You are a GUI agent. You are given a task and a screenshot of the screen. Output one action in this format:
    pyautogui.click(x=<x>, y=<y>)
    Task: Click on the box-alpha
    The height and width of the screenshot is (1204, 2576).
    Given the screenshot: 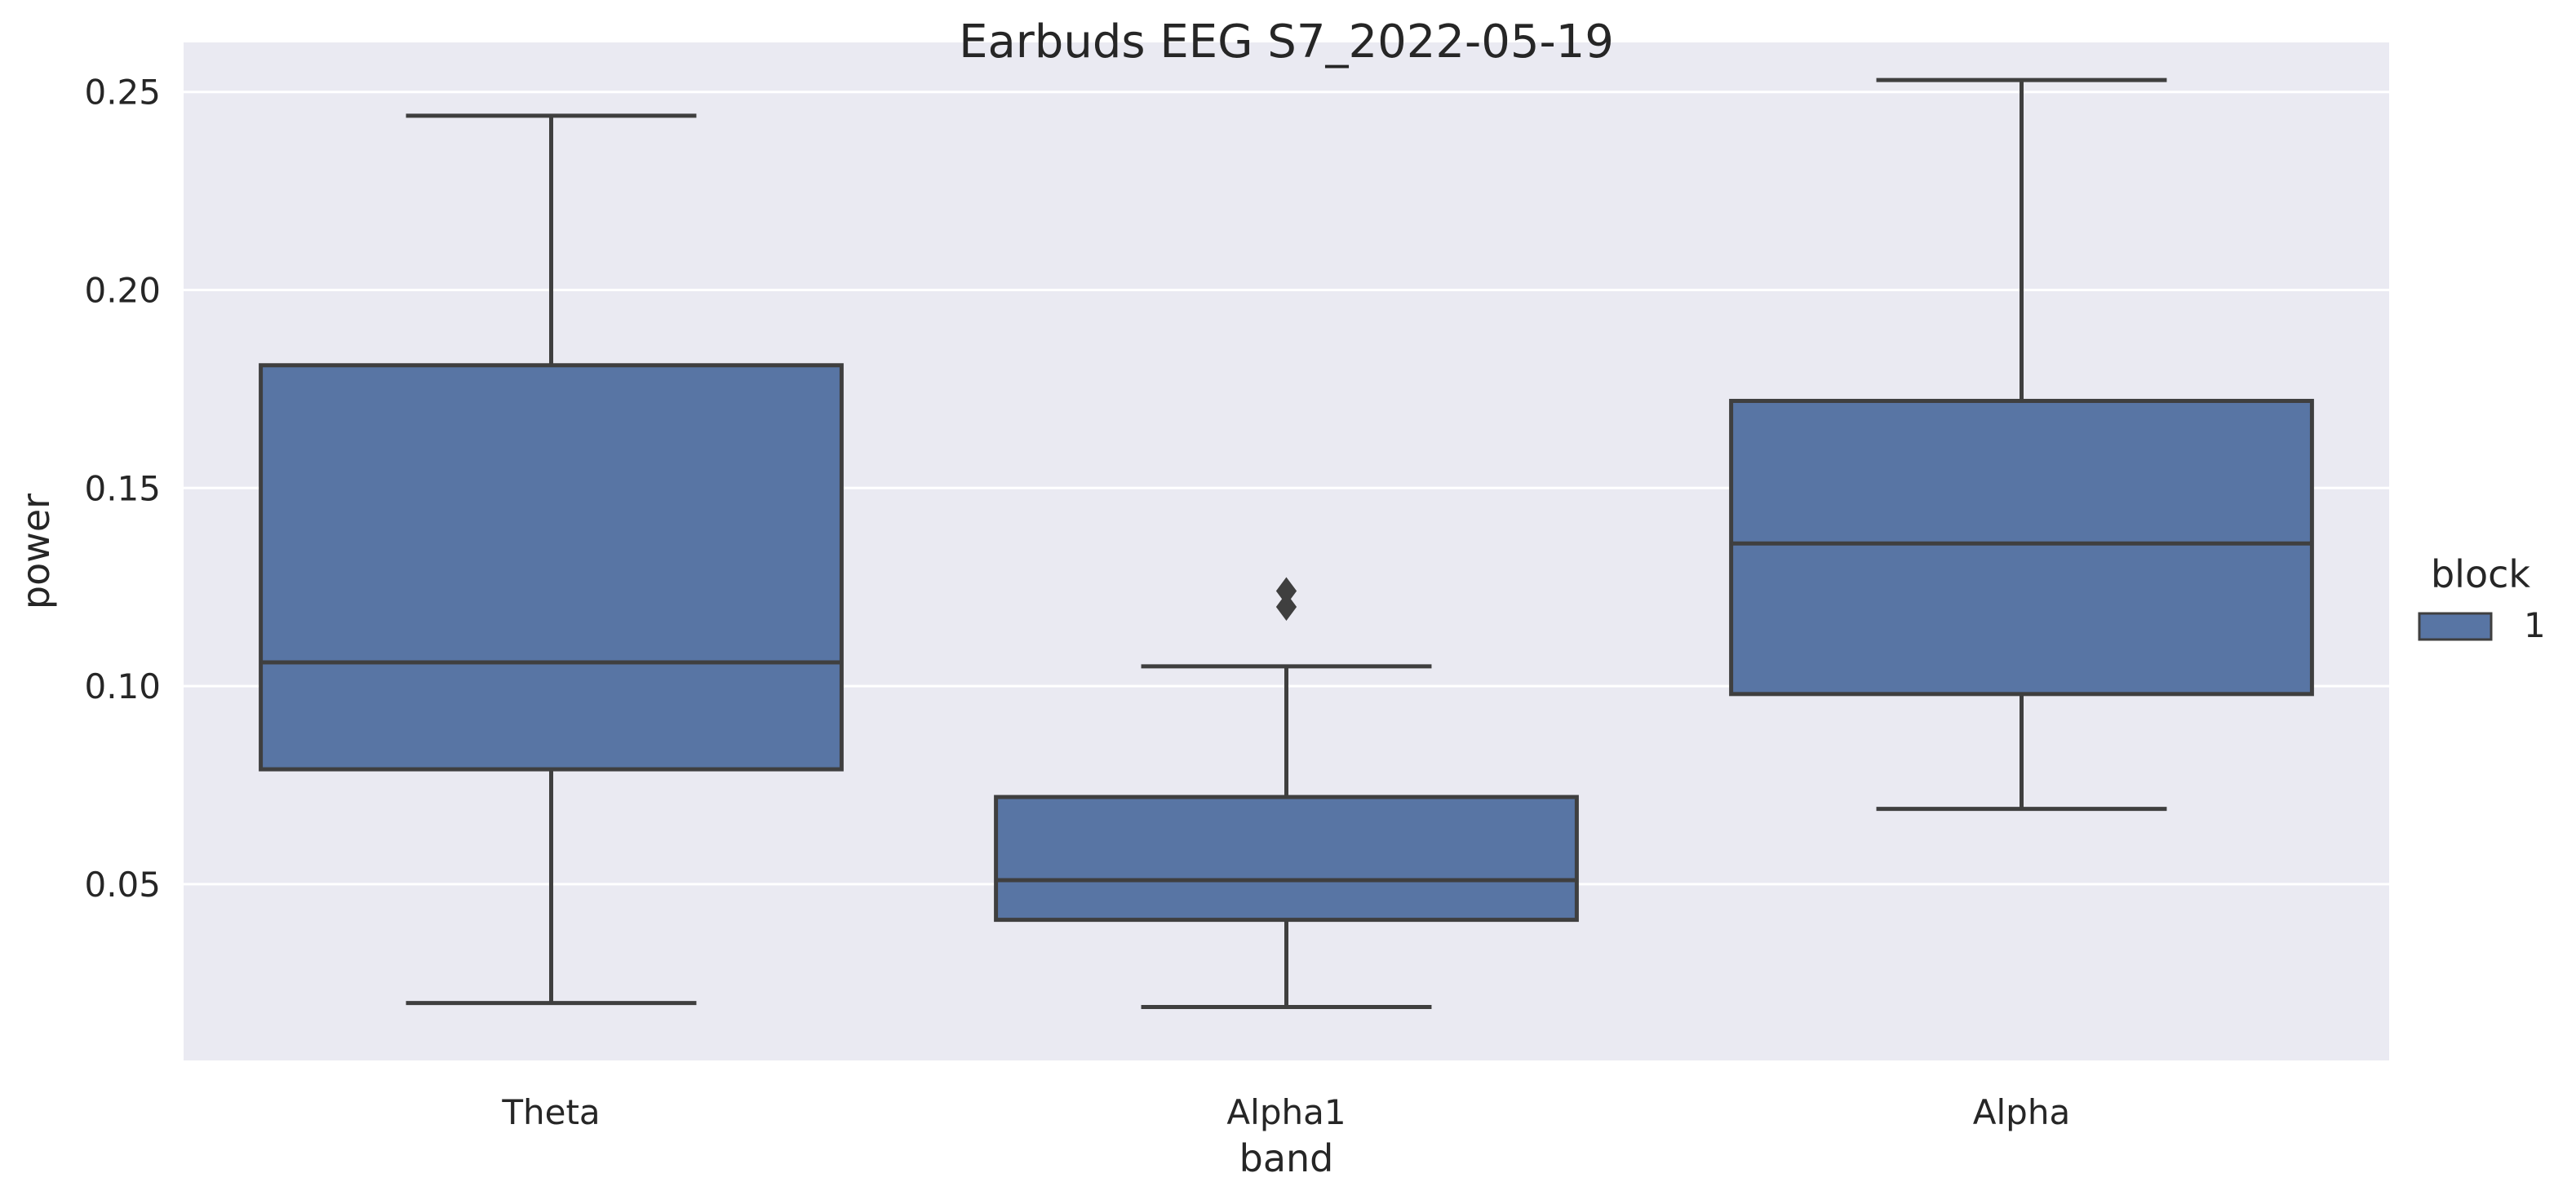 What is the action you would take?
    pyautogui.click(x=2021, y=444)
    